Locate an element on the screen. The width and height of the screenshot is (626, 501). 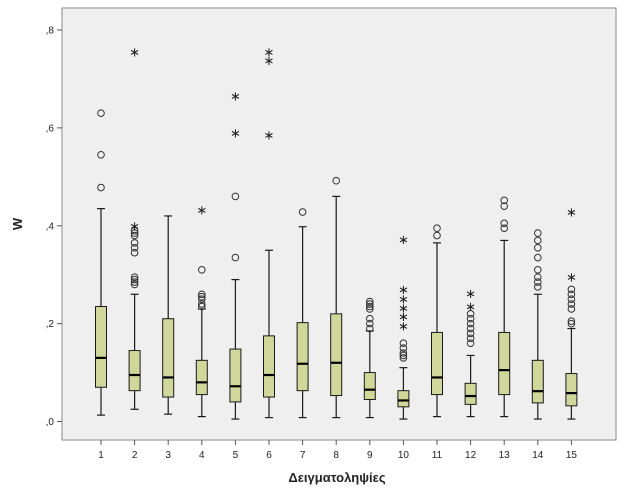
y-tick-label: ,2 is located at coordinates (50, 324).